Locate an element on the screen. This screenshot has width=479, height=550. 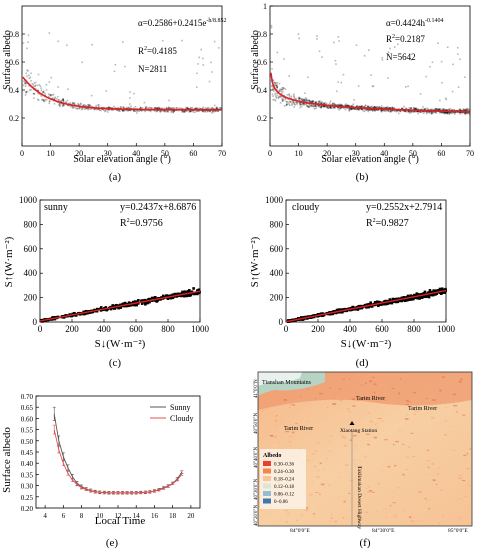
y-tick-label: 0.25 is located at coordinates (27, 498).